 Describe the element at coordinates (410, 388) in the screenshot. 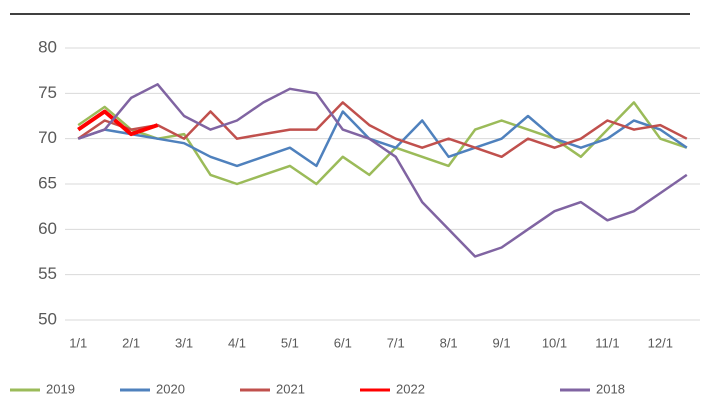

I see `legend-label: 2022` at that location.